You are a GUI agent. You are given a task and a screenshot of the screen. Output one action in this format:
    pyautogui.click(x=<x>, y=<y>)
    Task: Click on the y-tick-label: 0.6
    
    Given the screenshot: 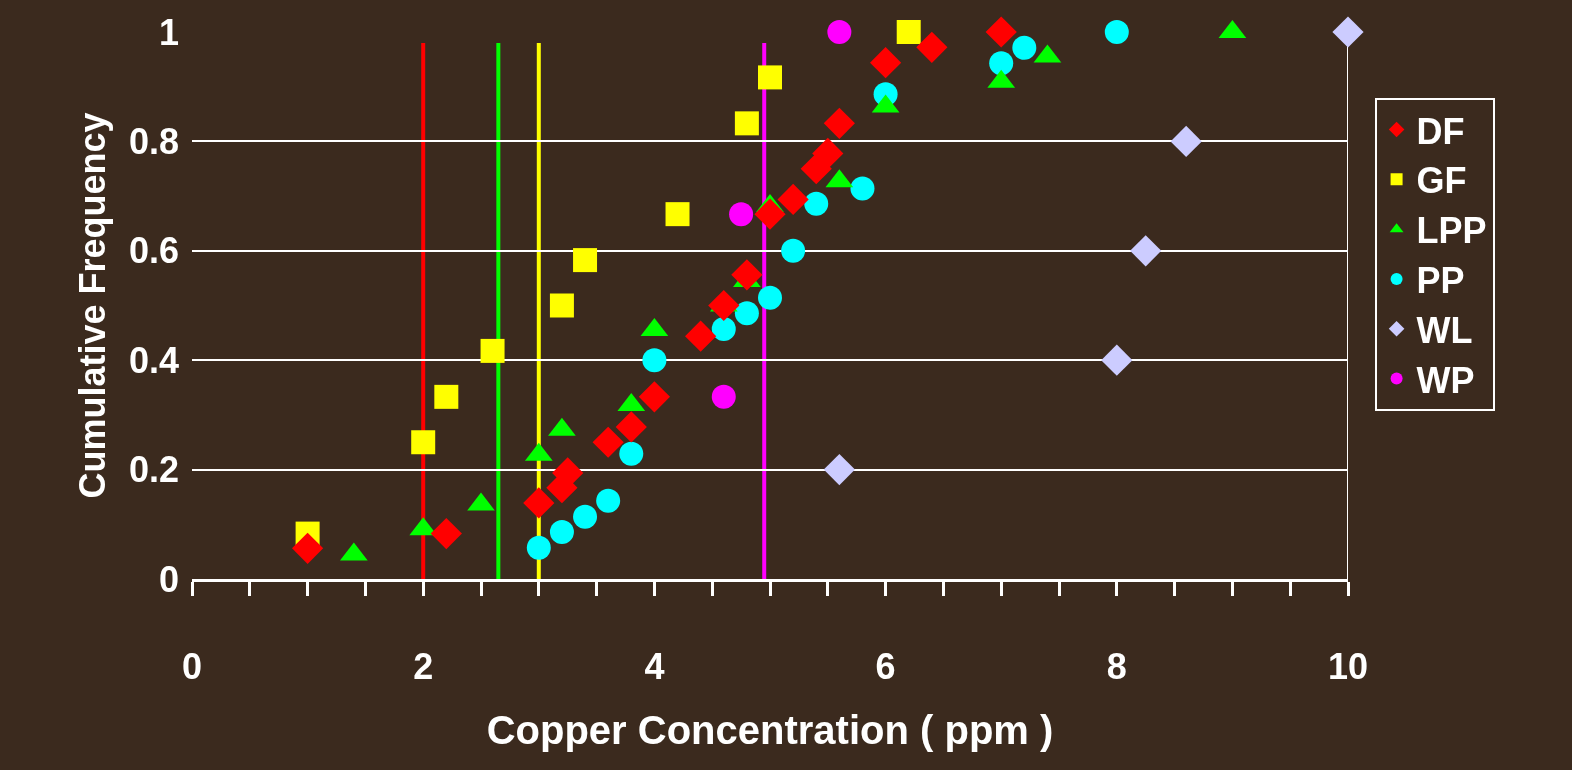 What is the action you would take?
    pyautogui.click(x=153, y=251)
    